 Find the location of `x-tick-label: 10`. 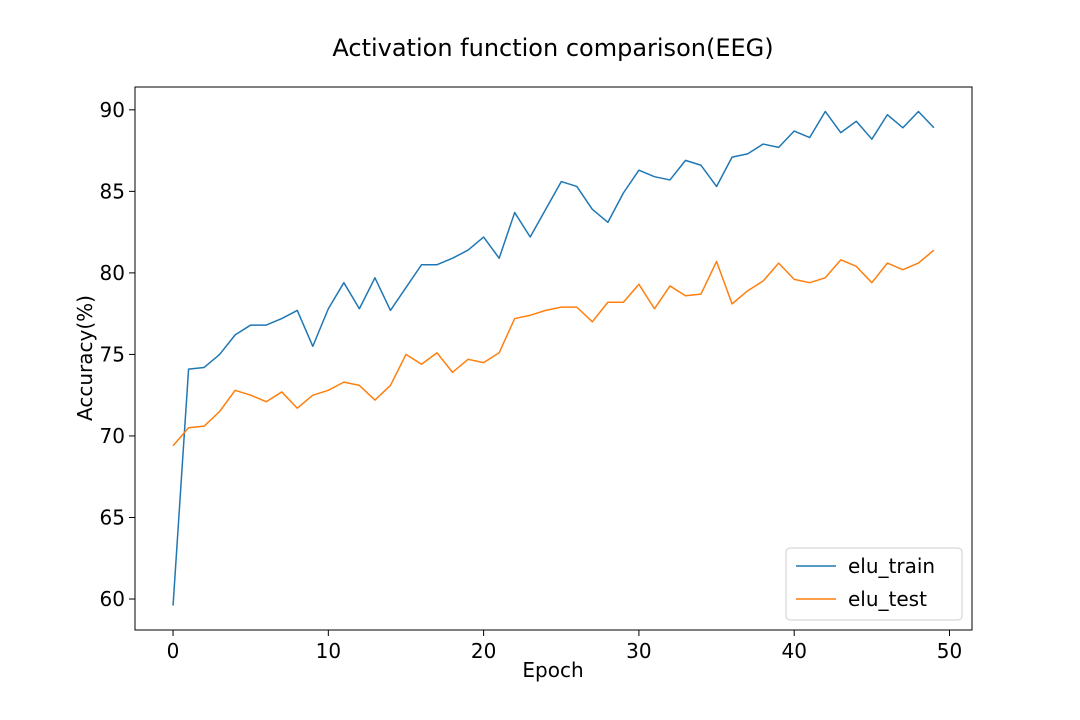

x-tick-label: 10 is located at coordinates (328, 651).